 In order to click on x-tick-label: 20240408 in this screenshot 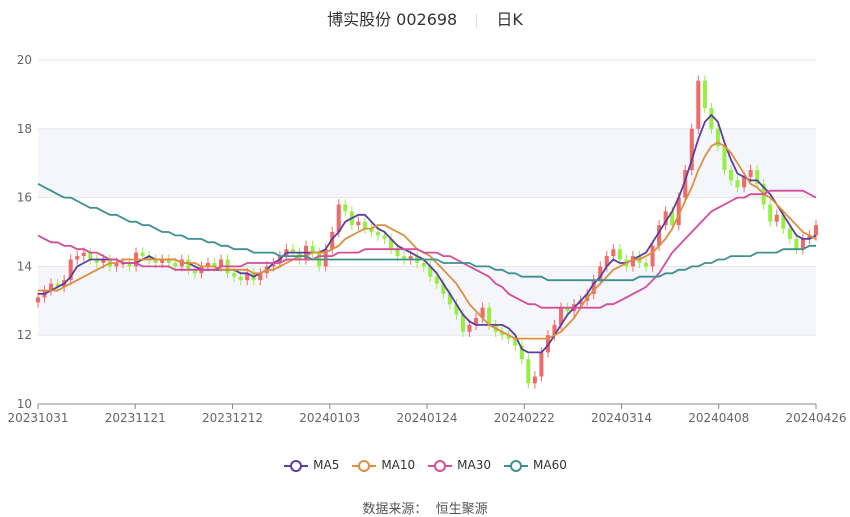, I will do `click(718, 418)`.